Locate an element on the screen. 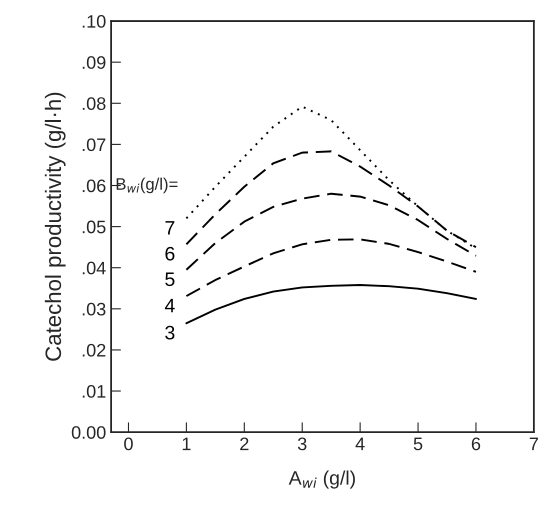 This screenshot has width=542, height=527. x-tick-label: 7 is located at coordinates (534, 444).